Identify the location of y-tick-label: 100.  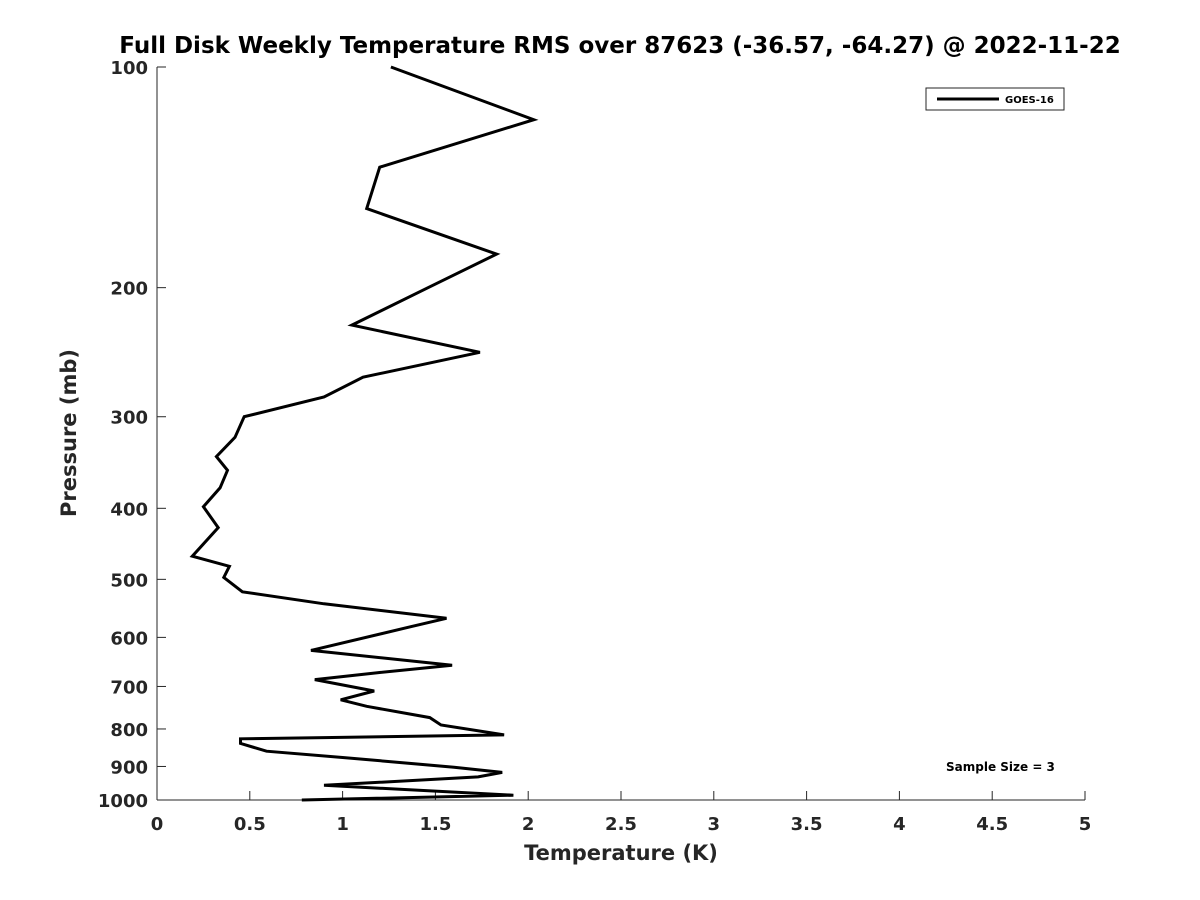
(129, 68).